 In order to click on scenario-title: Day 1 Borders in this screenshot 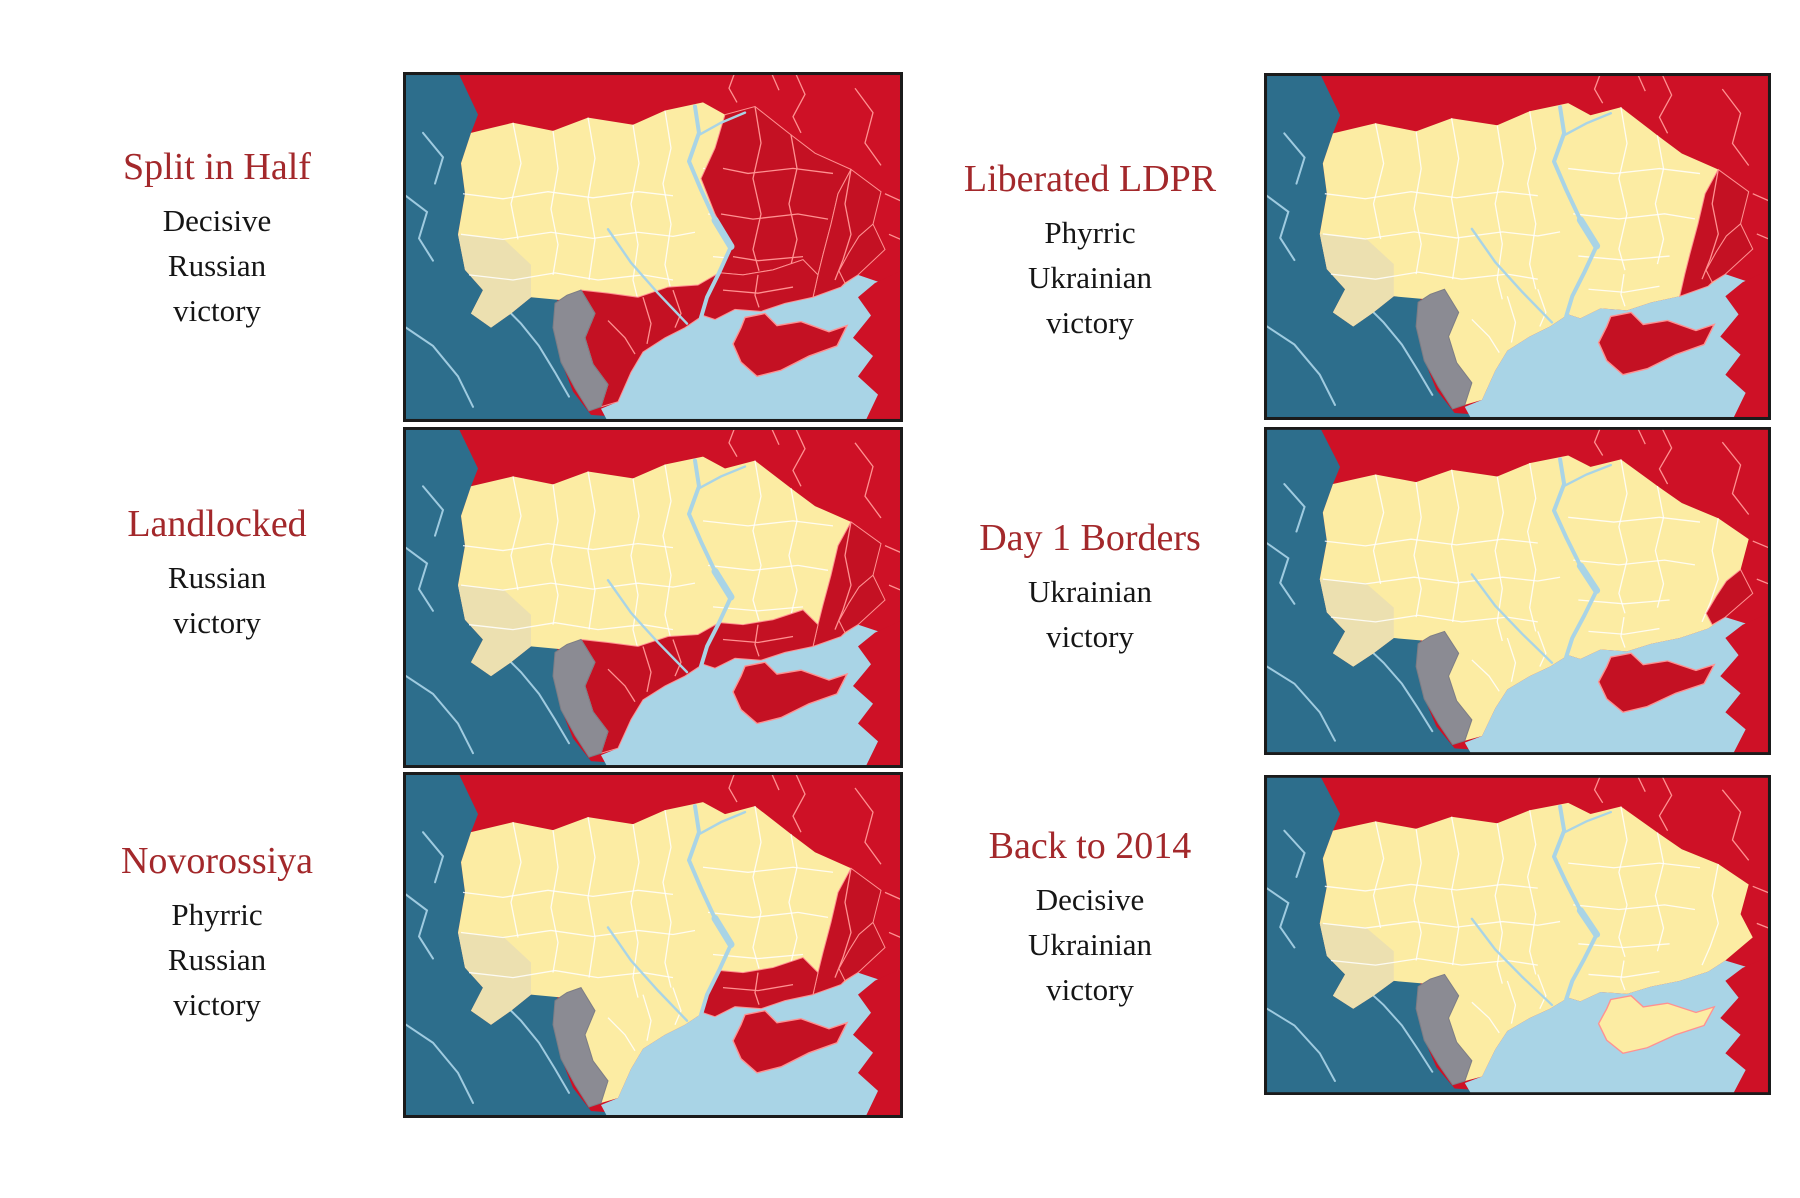, I will do `click(1090, 538)`.